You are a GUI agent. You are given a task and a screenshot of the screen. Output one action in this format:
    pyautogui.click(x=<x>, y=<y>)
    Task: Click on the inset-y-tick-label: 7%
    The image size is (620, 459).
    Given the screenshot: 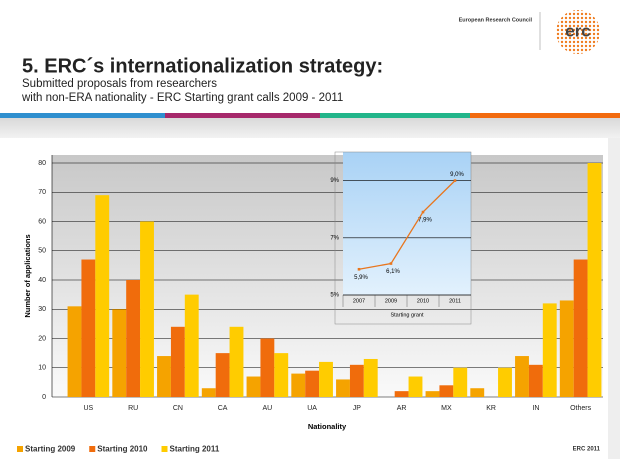 What is the action you would take?
    pyautogui.click(x=334, y=238)
    